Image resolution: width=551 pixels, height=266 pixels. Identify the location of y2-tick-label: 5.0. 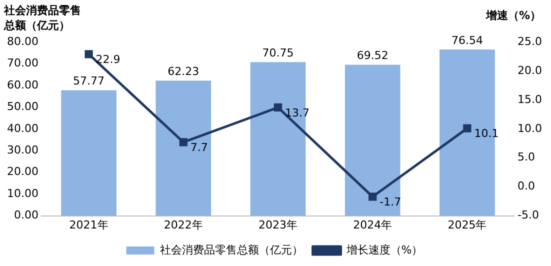
(527, 157).